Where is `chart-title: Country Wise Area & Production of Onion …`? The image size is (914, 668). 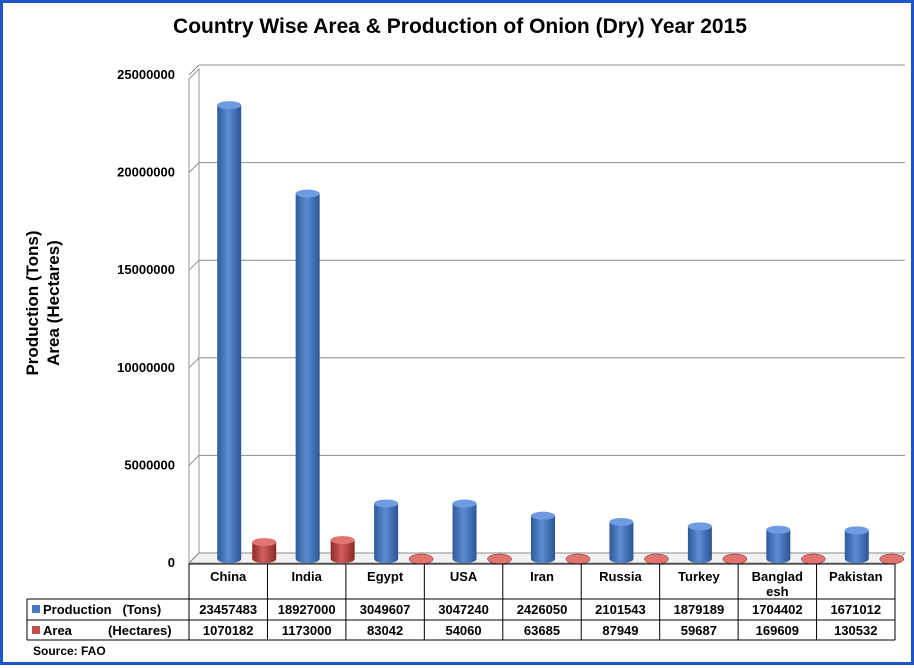
chart-title: Country Wise Area & Production of Onion … is located at coordinates (460, 26).